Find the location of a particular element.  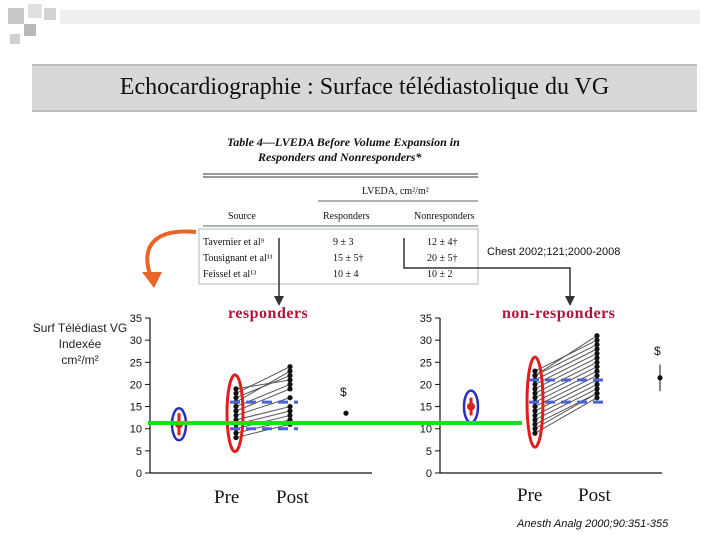

marker-point is located at coordinates (660, 378).